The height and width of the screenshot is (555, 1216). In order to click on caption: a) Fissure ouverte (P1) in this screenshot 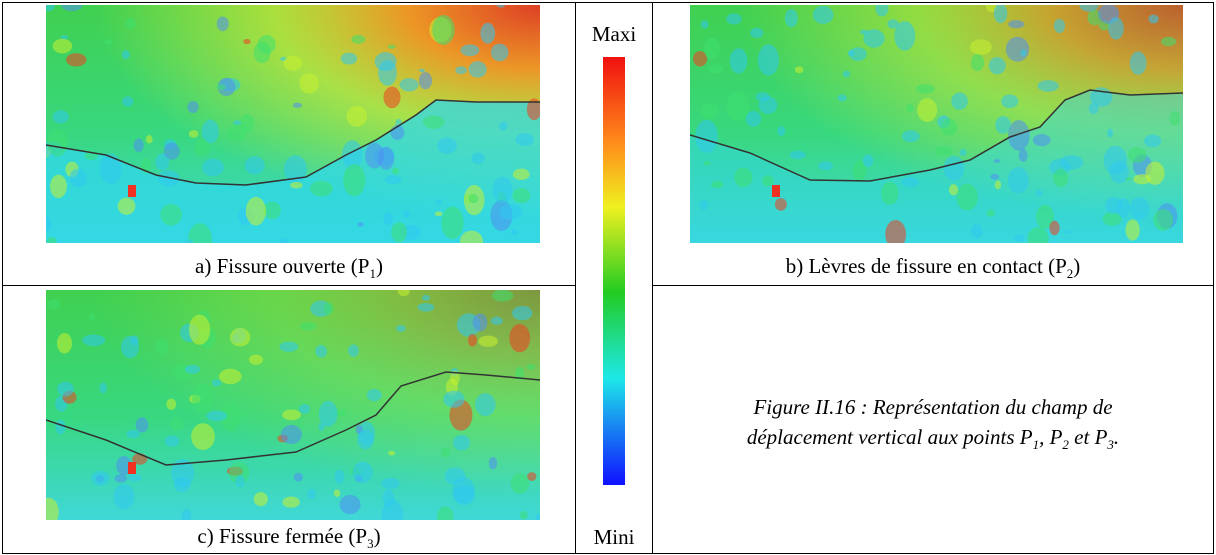, I will do `click(289, 268)`.